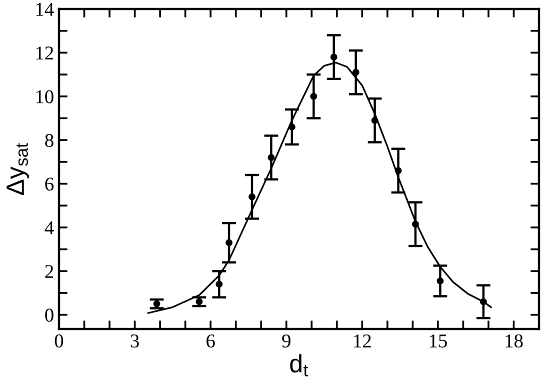 The height and width of the screenshot is (382, 545). Describe the element at coordinates (45, 9) in the screenshot. I see `y-tick-label: 14` at that location.